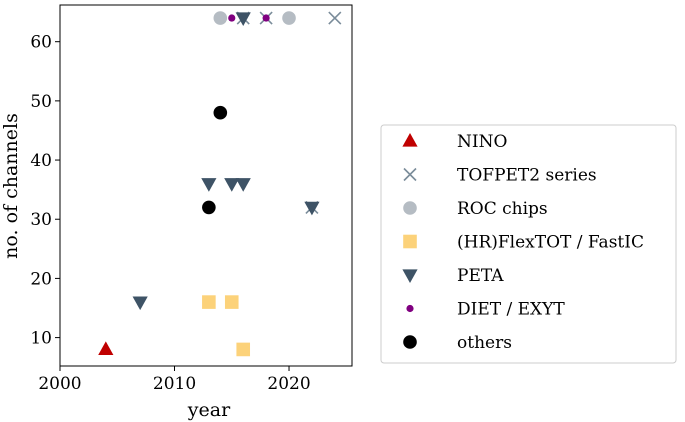 This screenshot has width=685, height=422. What do you see at coordinates (41, 102) in the screenshot?
I see `y-tick-label: 50` at bounding box center [41, 102].